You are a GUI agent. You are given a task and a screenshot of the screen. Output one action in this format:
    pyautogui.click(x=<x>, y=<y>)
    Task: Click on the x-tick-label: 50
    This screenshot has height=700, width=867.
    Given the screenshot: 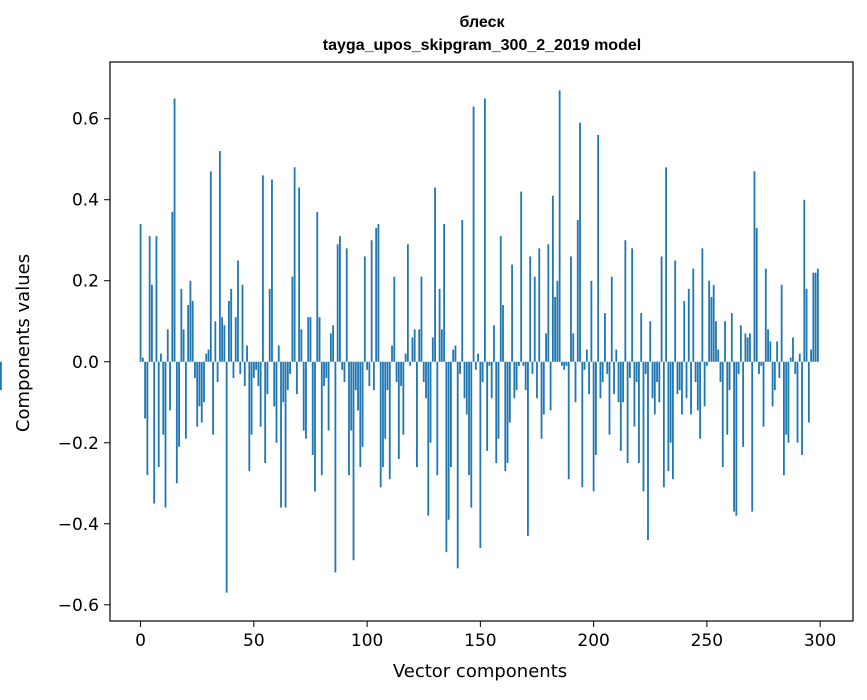 What is the action you would take?
    pyautogui.click(x=254, y=641)
    